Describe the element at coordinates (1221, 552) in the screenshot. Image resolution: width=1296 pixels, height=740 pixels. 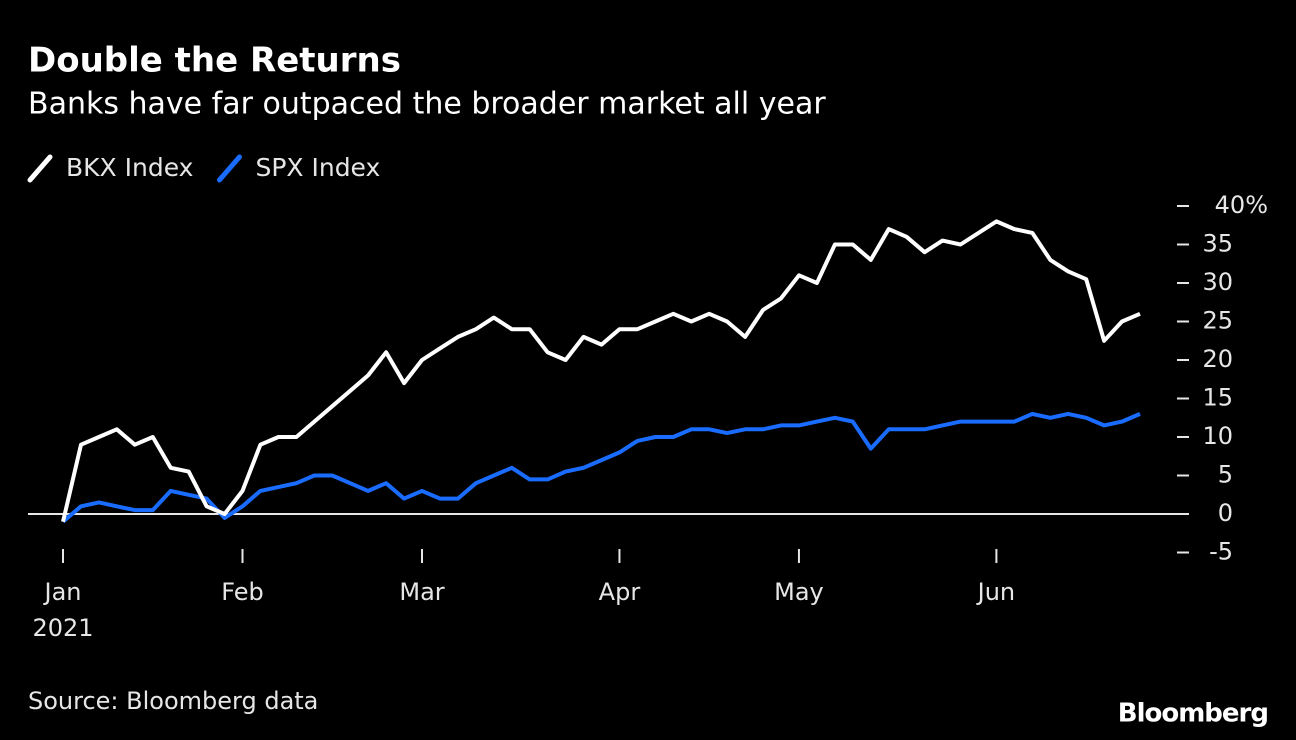
I see `y-tick-label: -5` at that location.